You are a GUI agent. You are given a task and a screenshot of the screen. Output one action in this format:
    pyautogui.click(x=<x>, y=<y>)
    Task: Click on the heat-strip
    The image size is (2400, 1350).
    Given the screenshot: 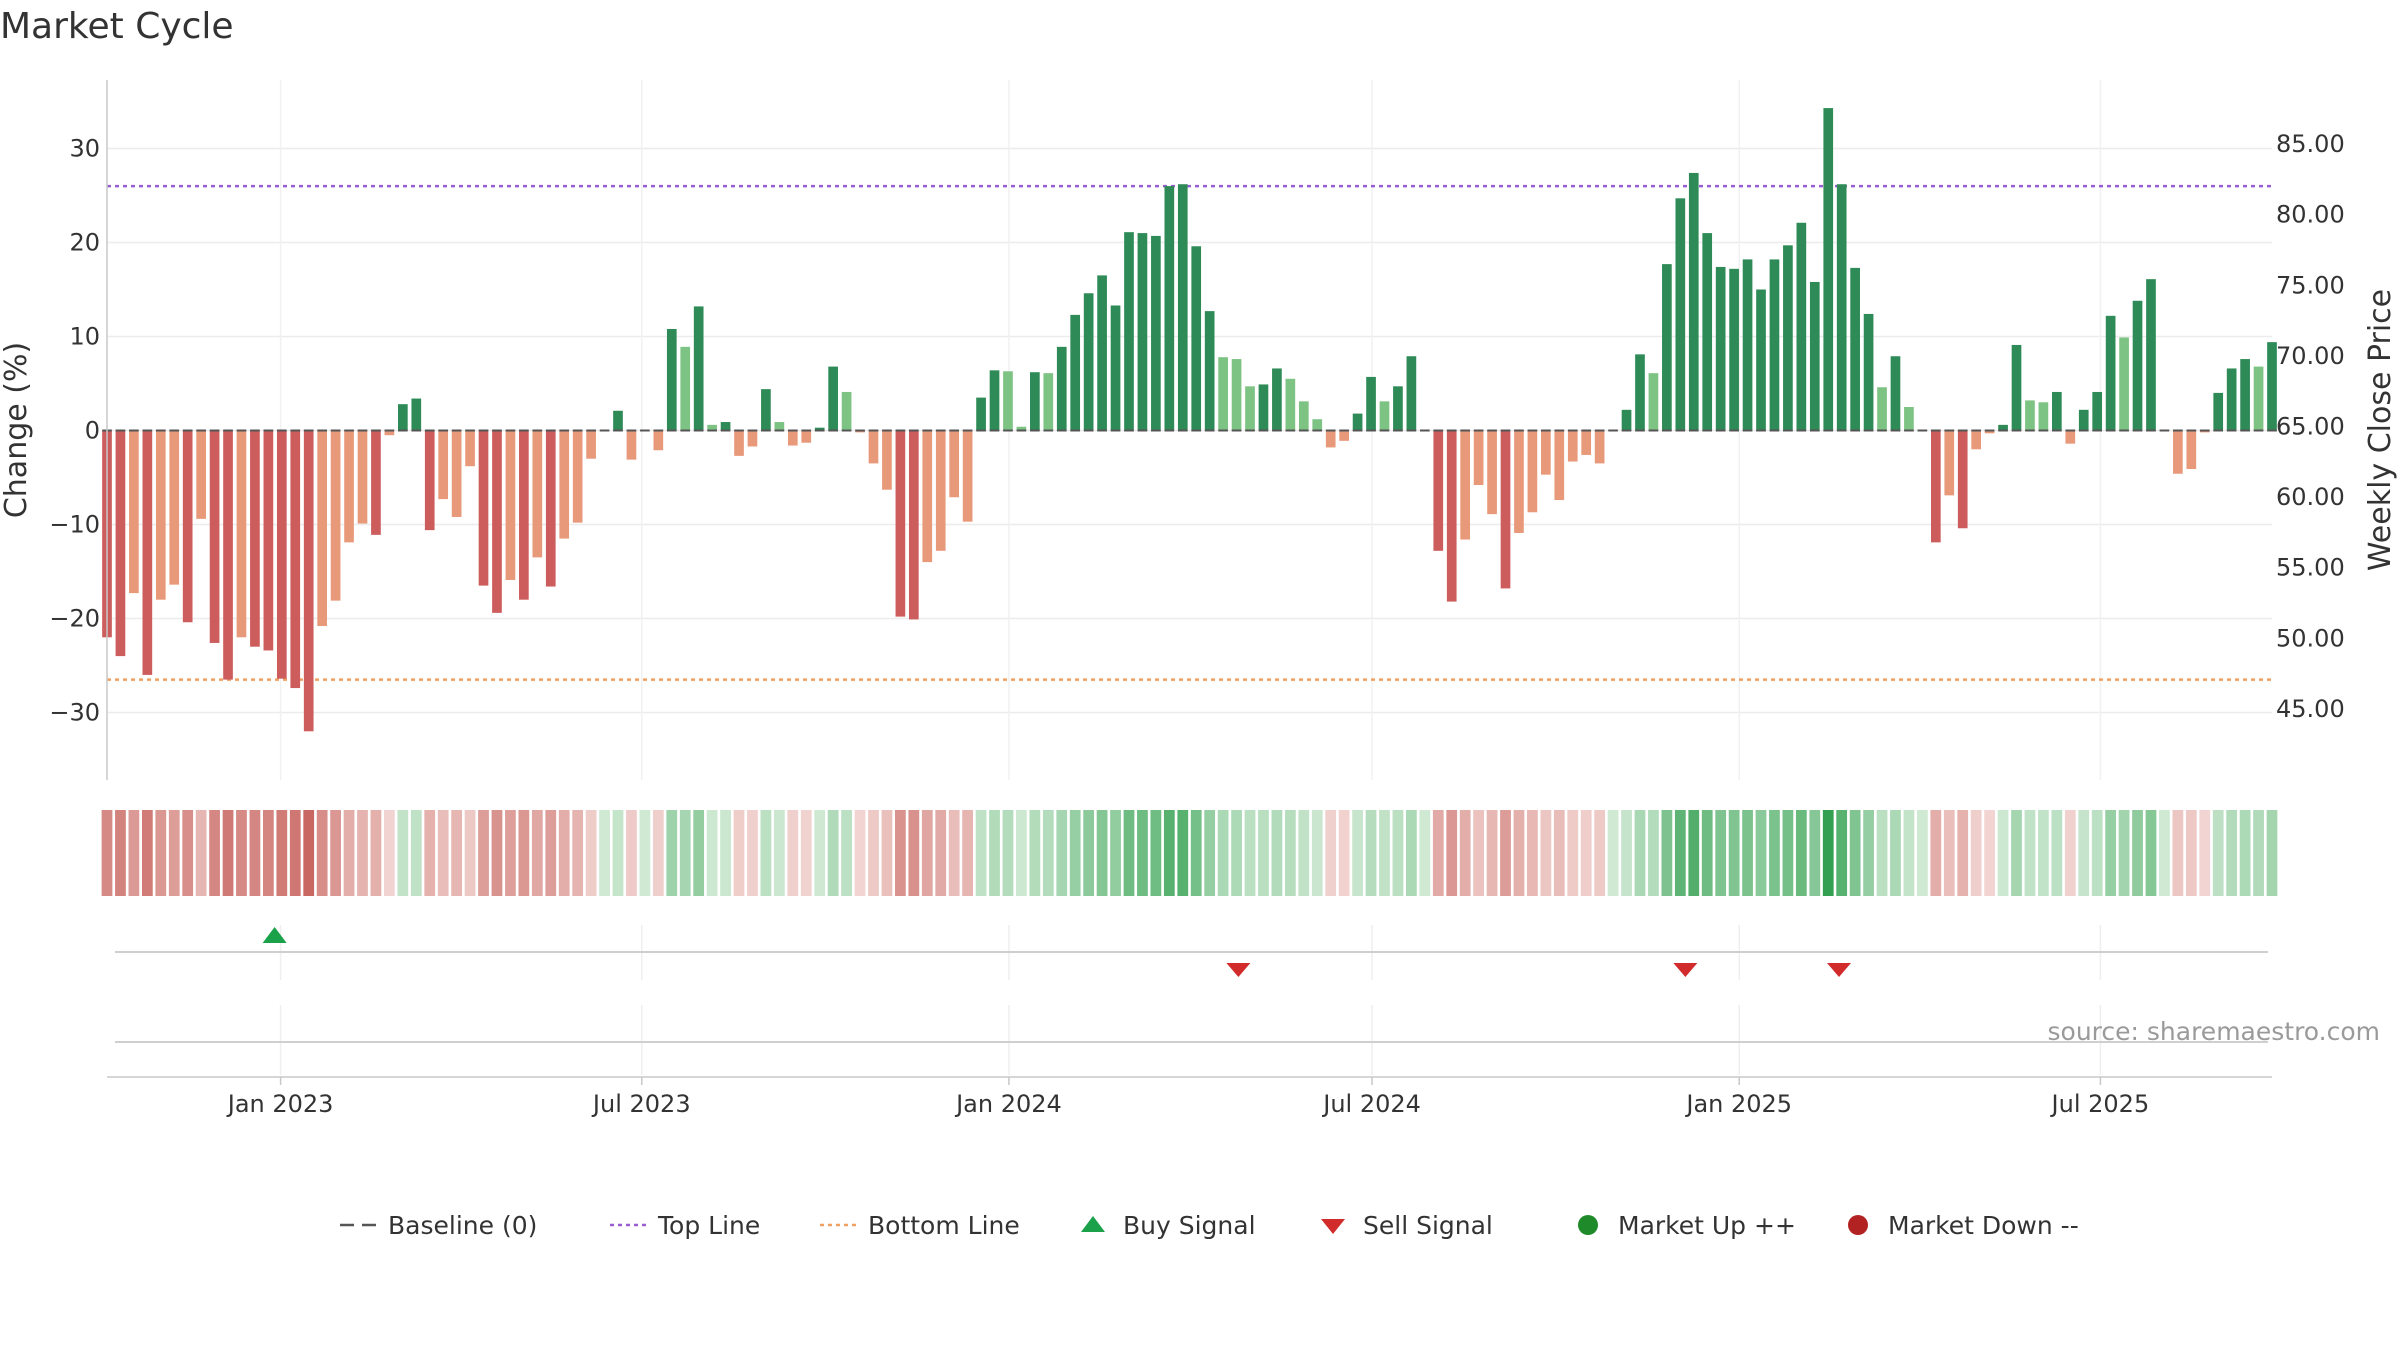 What is the action you would take?
    pyautogui.click(x=1189, y=853)
    